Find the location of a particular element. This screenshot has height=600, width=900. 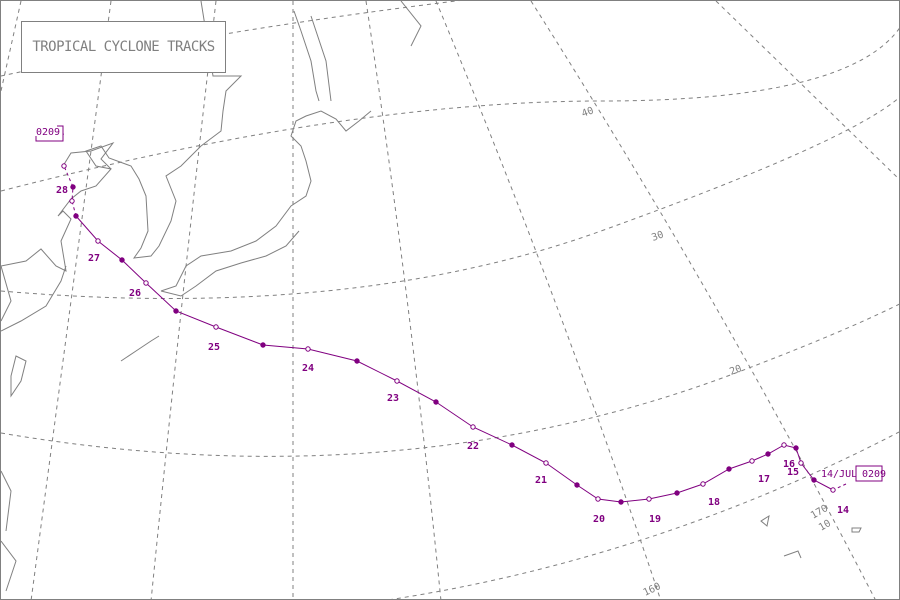

map-title-box: TROPICAL CYCLONE TRACKS is located at coordinates (123, 47).